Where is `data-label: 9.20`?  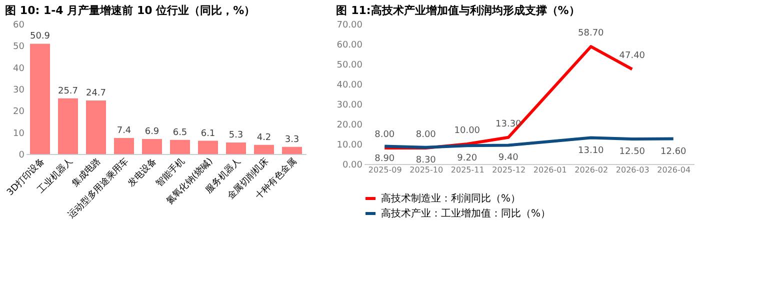
data-label: 9.20 is located at coordinates (467, 159).